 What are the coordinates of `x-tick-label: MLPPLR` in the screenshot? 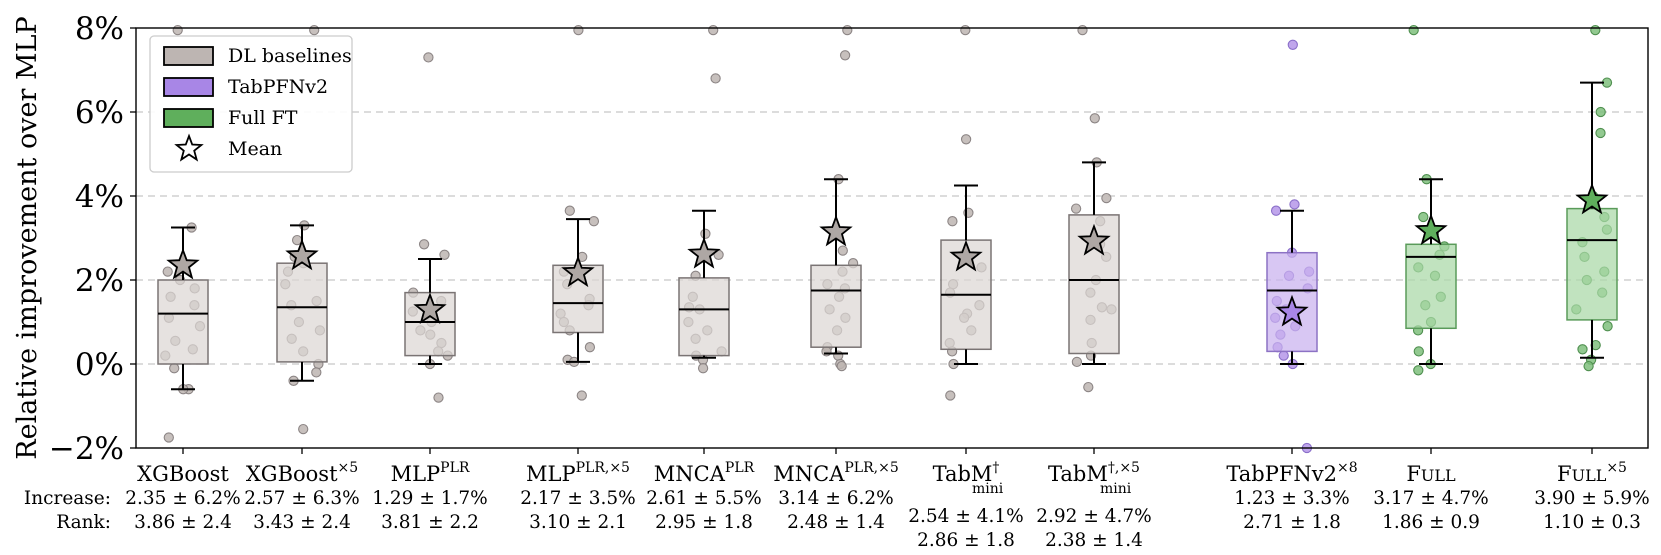 It's located at (430, 473).